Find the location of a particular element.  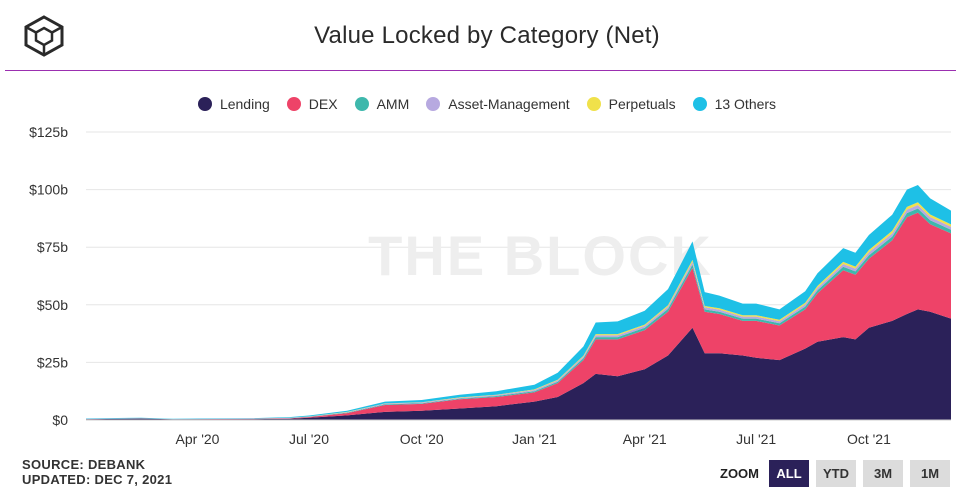

updated-text: UPDATED: DEC 7, 2021 is located at coordinates (97, 479).